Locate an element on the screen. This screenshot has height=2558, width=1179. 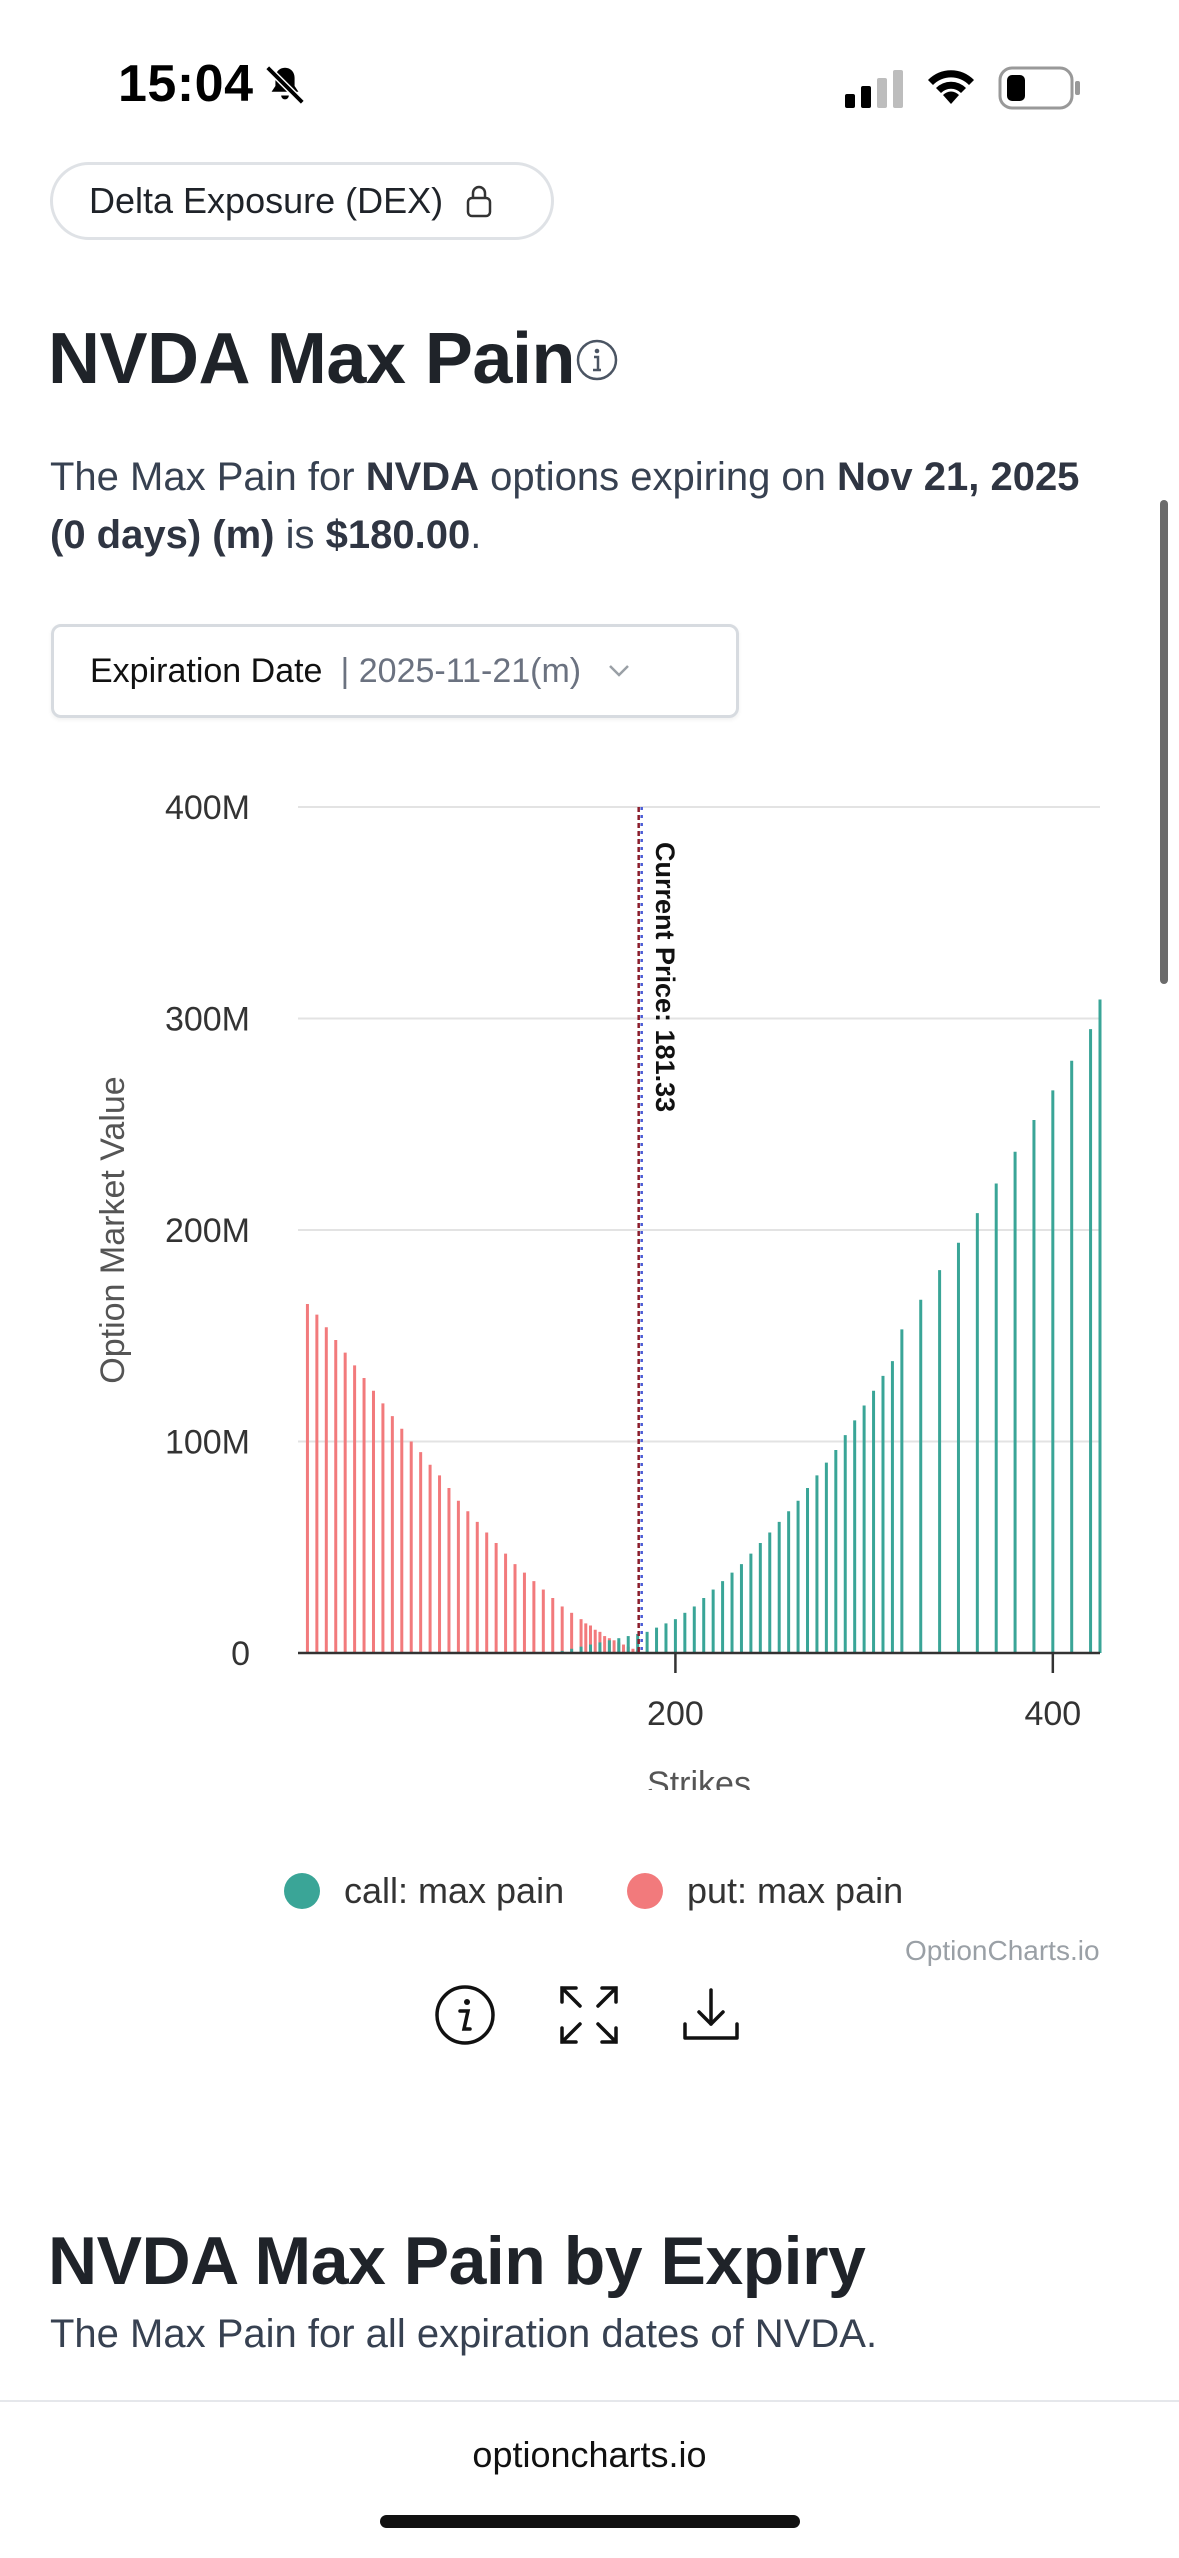
legend-put: put: max pain is located at coordinates (765, 1891).